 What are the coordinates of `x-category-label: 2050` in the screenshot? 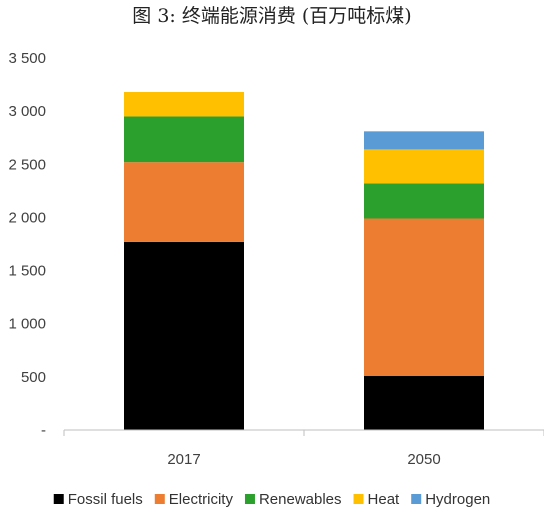 It's located at (423, 459).